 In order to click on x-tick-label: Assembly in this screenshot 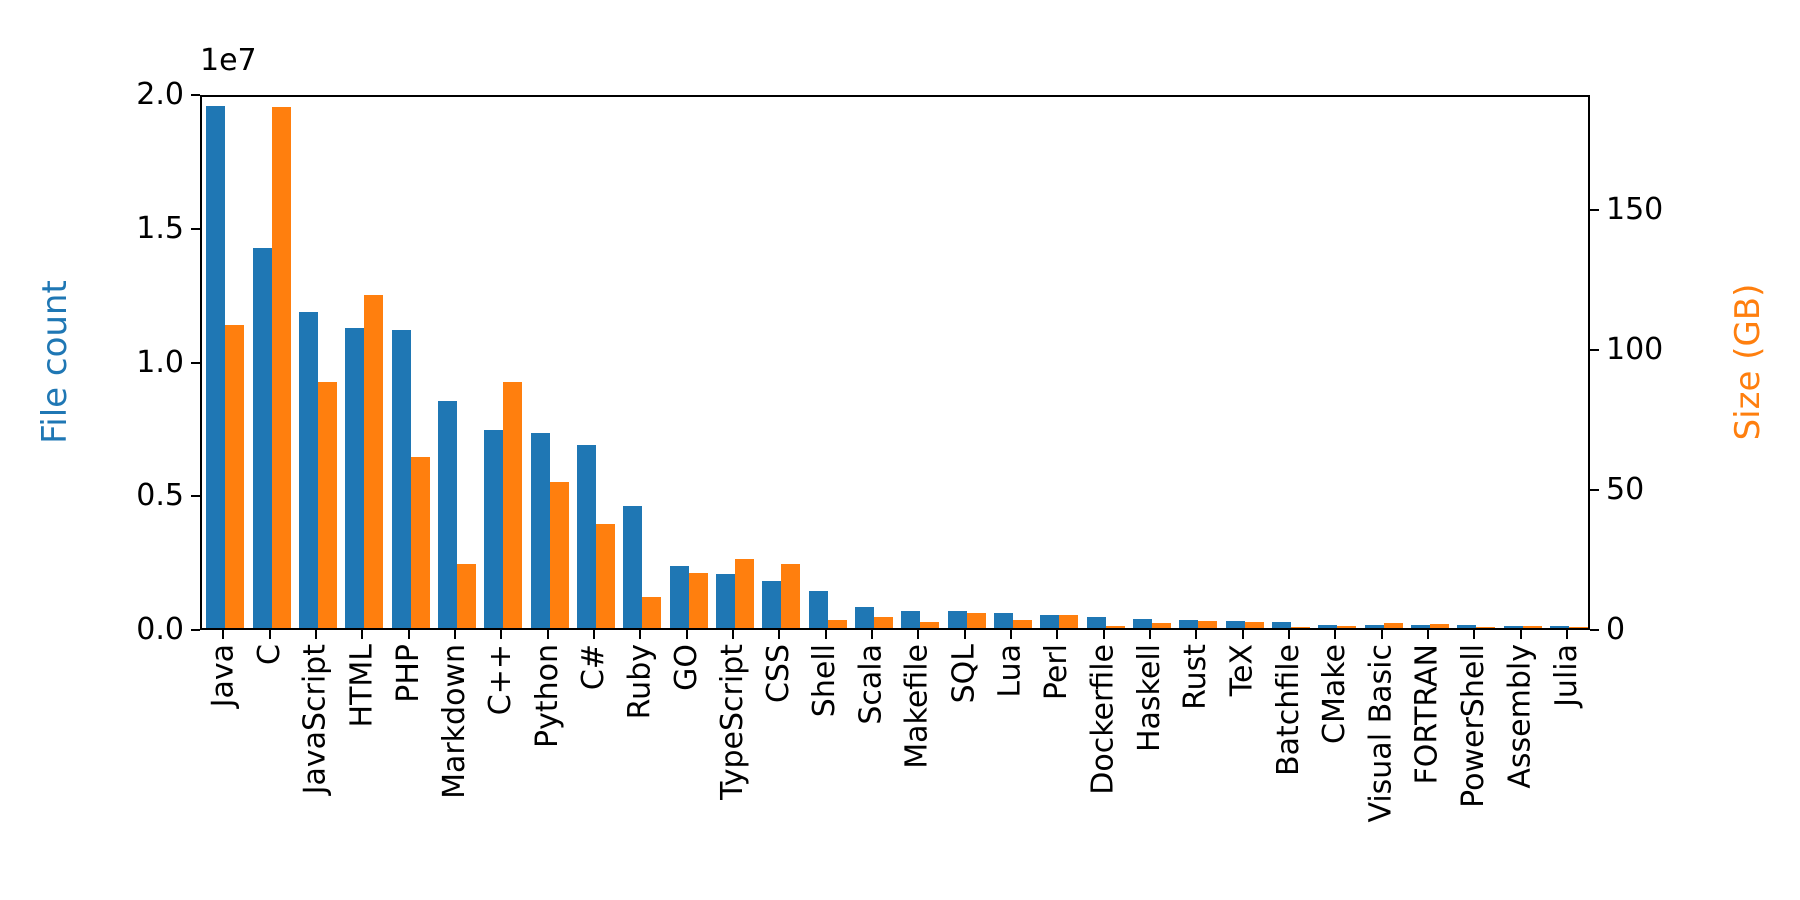, I will do `click(1520, 716)`.